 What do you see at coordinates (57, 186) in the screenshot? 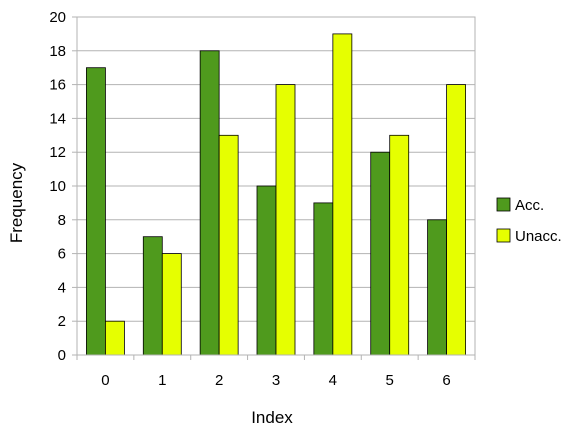
I see `y-tick-label: 10` at bounding box center [57, 186].